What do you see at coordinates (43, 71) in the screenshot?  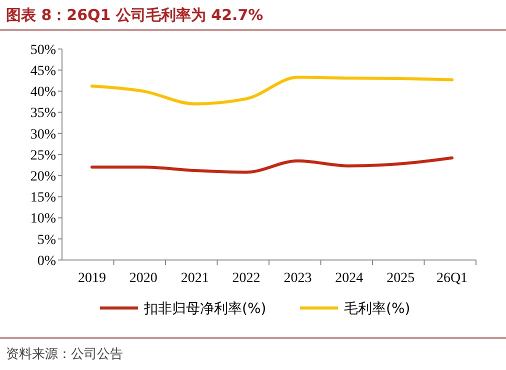 I see `y-tick-label: 45%` at bounding box center [43, 71].